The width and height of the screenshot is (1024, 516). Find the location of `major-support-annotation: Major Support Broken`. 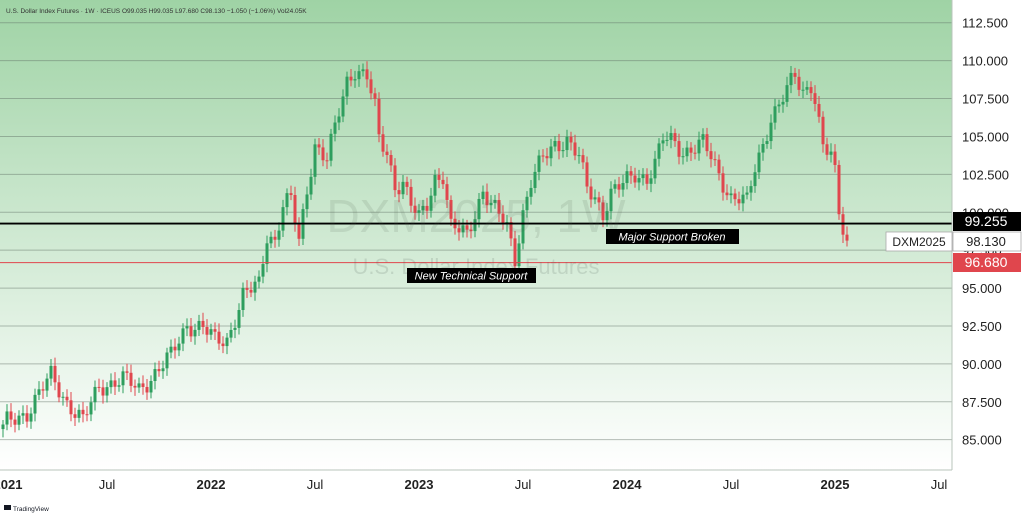

major-support-annotation: Major Support Broken is located at coordinates (672, 238).